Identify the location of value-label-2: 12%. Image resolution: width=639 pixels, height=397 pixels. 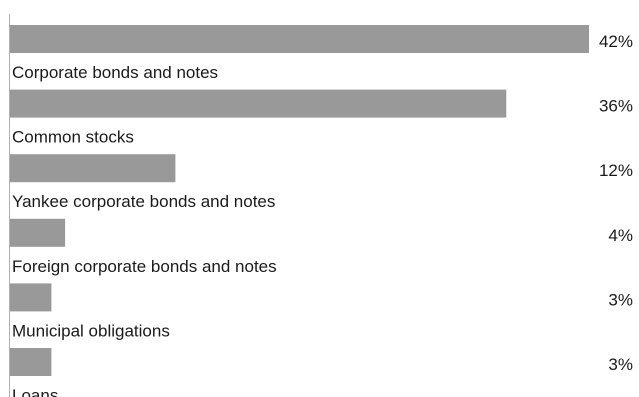
(616, 170).